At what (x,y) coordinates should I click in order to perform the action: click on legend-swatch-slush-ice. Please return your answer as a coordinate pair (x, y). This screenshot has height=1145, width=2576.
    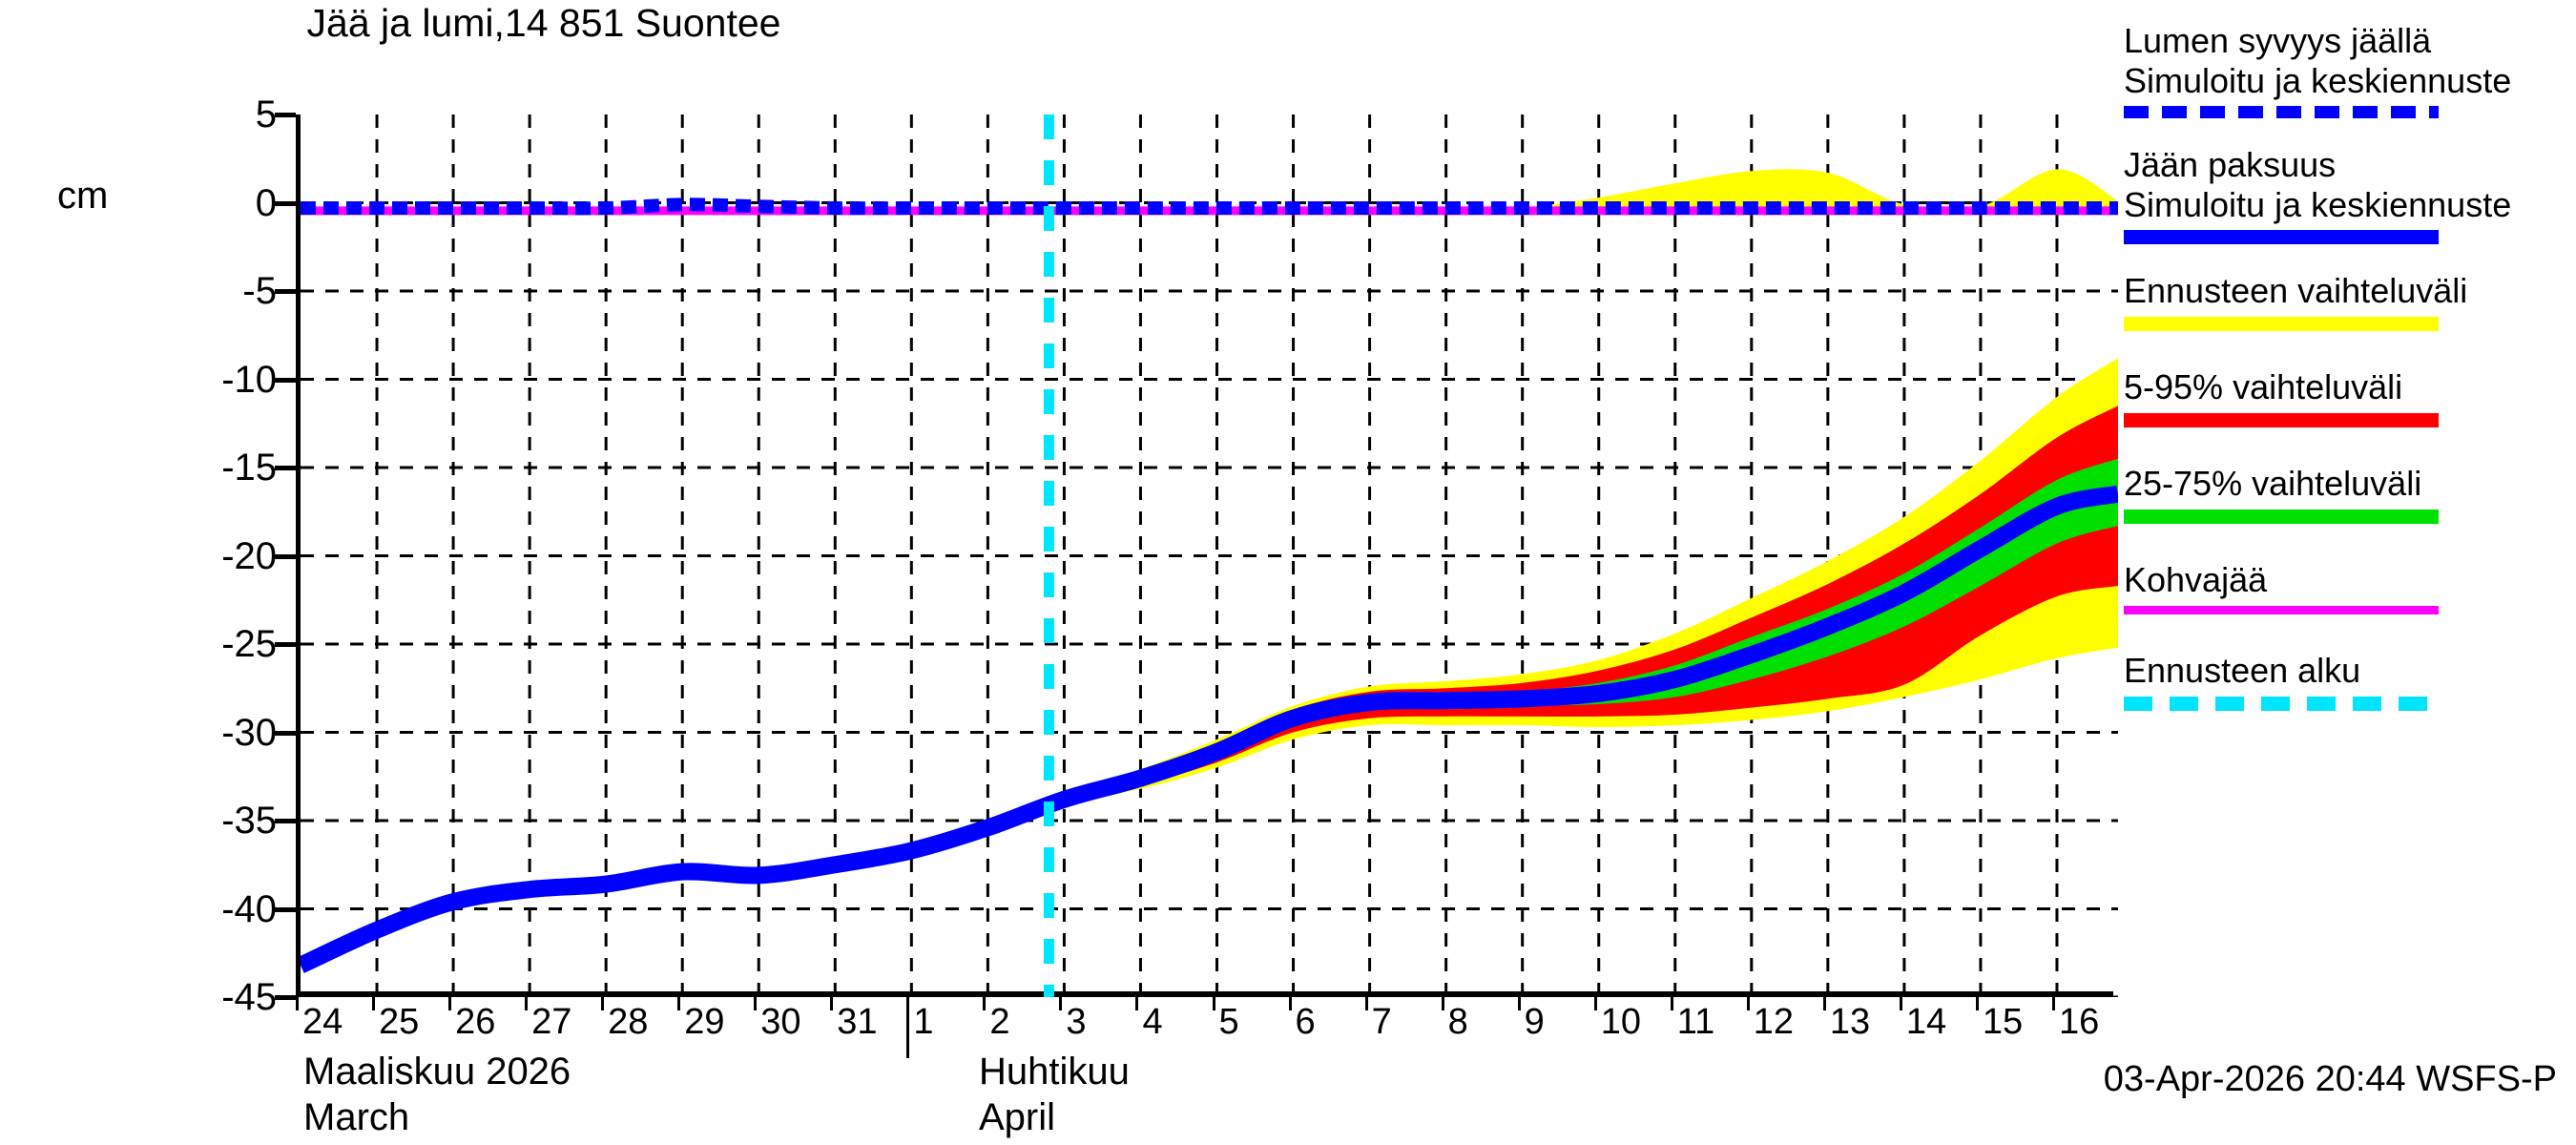
    Looking at the image, I should click on (2281, 610).